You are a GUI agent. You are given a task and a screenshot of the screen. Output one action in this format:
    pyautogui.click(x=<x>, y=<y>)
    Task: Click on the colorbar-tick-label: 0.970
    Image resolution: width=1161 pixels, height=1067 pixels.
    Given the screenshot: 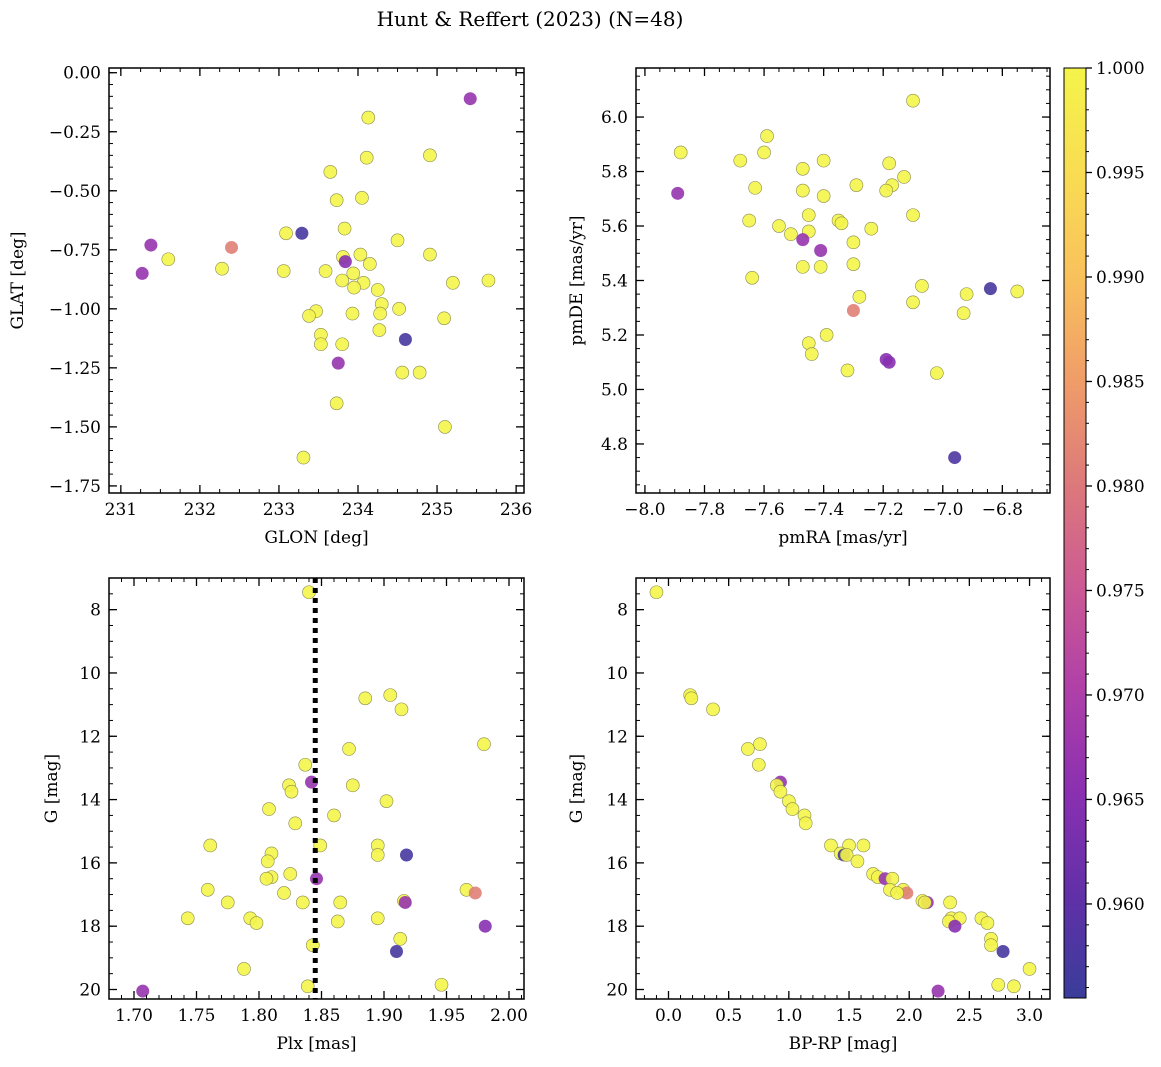 What is the action you would take?
    pyautogui.click(x=1120, y=696)
    